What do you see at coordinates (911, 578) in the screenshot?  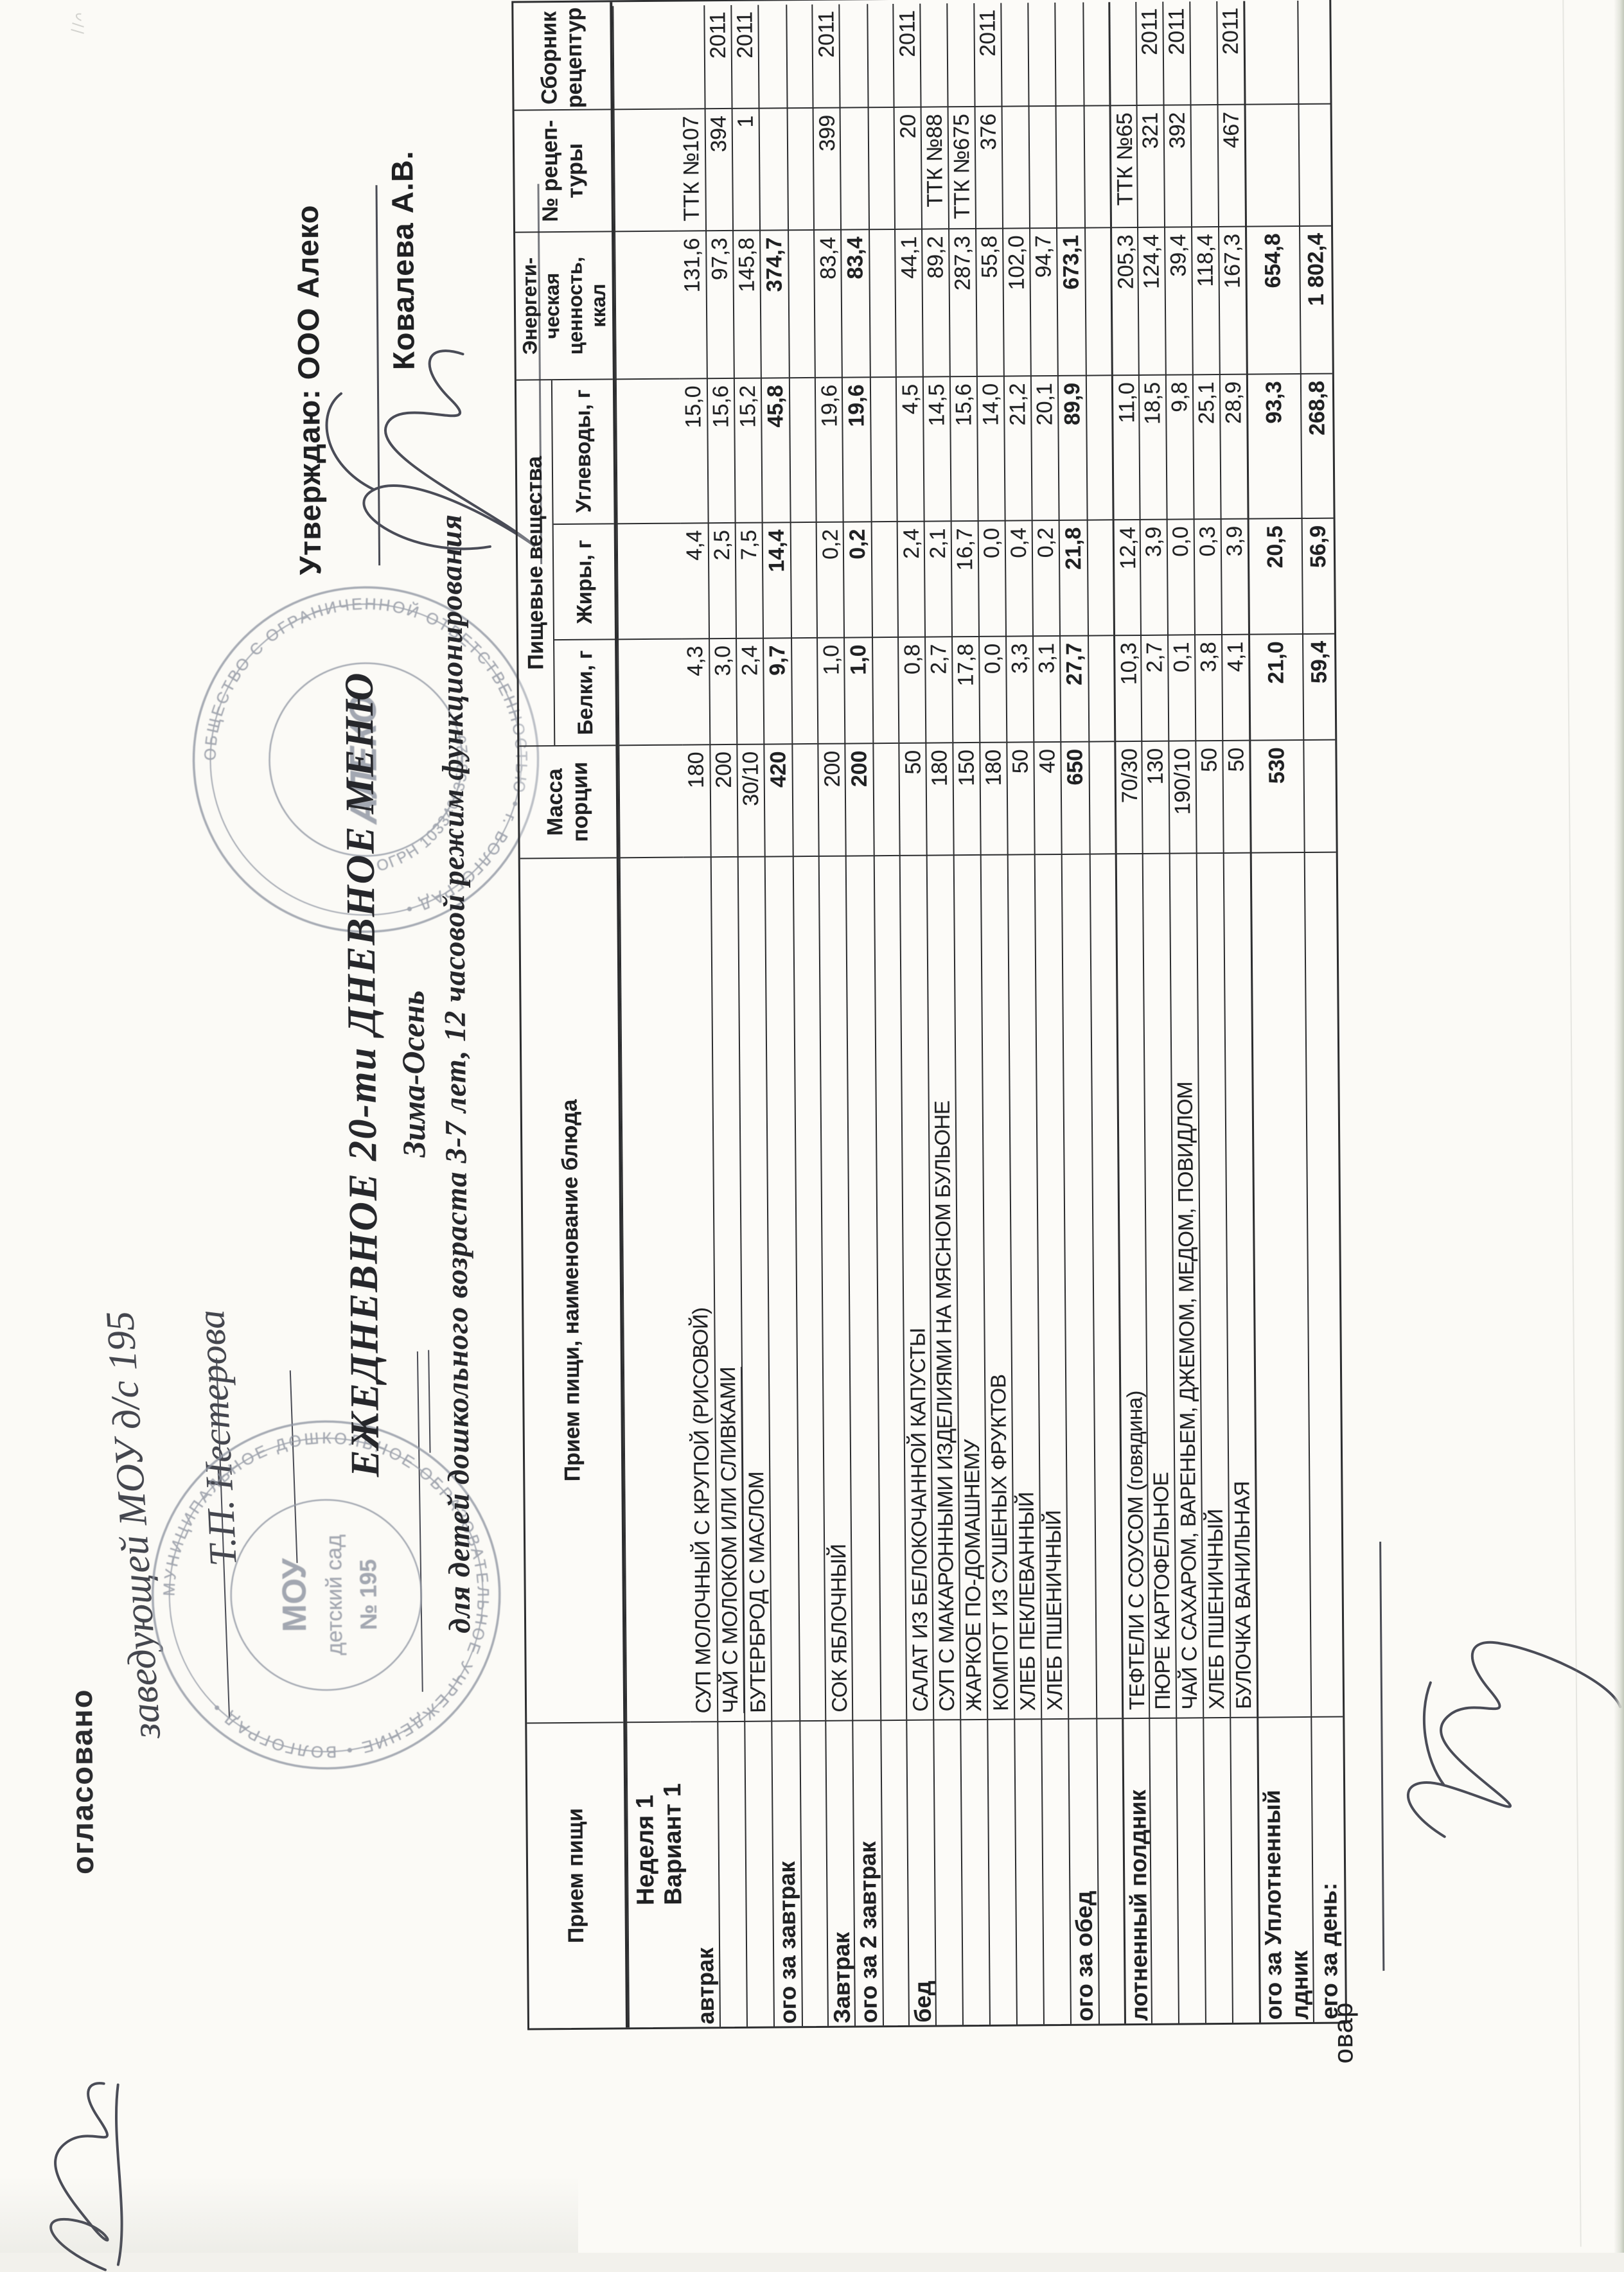 I see `row-8-fat: 2,4` at bounding box center [911, 578].